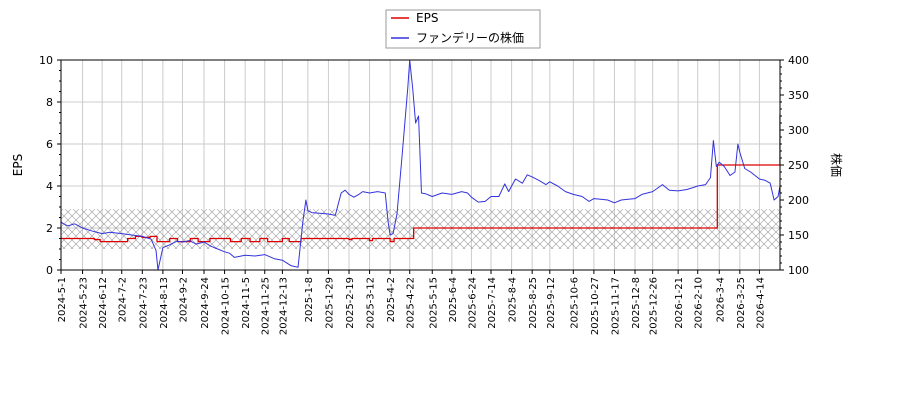  Describe the element at coordinates (391, 299) in the screenshot. I see `x-tick-label: 2025-4-2` at that location.